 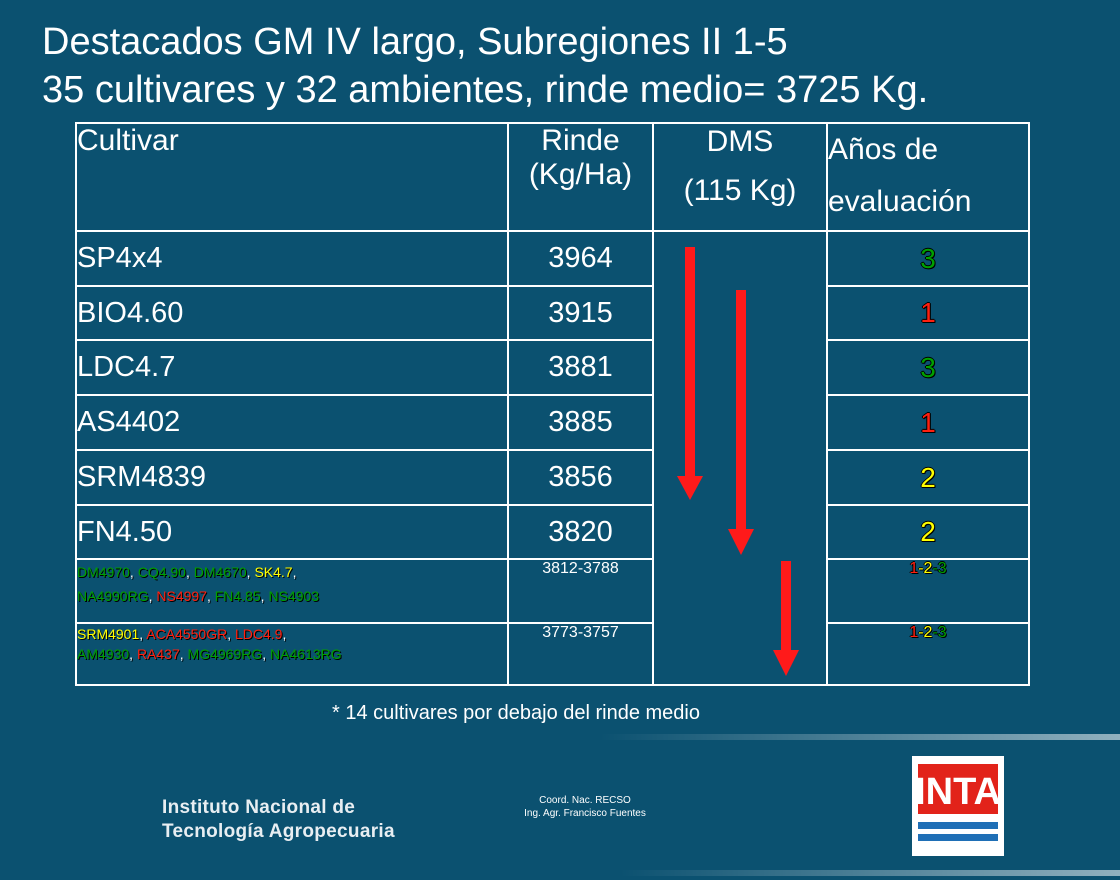 I want to click on cultivar-cell: FN4.50, so click(x=292, y=532).